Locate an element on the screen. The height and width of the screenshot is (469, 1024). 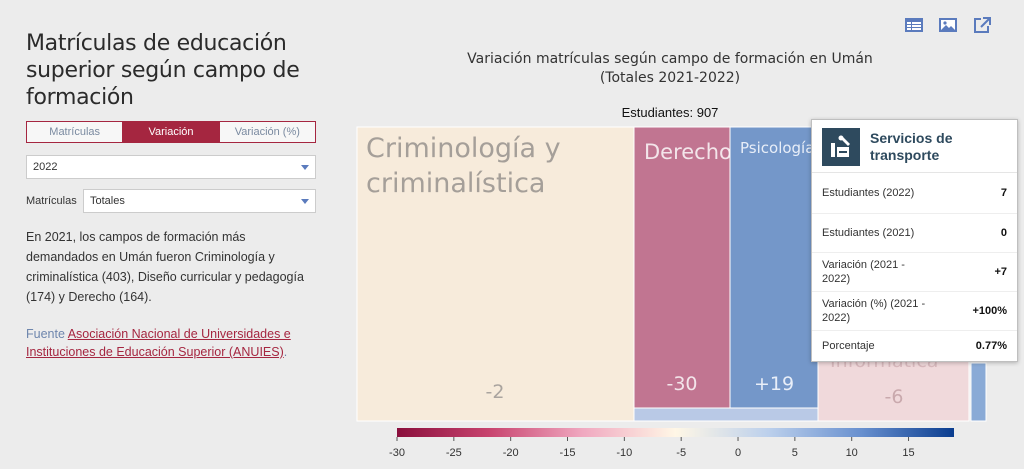
treemap-cell-label: Psicología is located at coordinates (777, 148).